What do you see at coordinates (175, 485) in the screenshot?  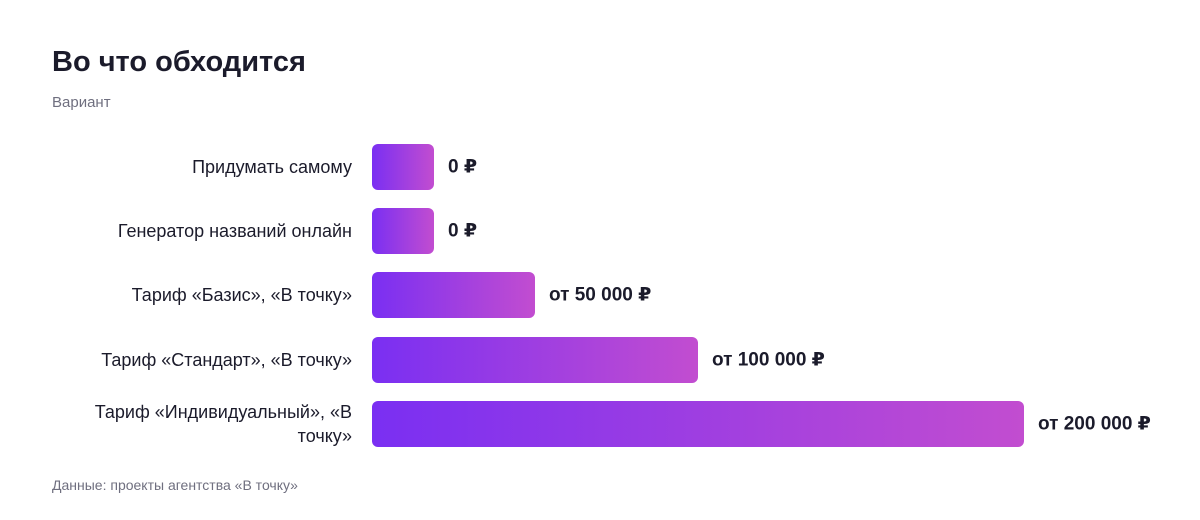 I see `source-note: Данные: проекты агентства «В точку»` at bounding box center [175, 485].